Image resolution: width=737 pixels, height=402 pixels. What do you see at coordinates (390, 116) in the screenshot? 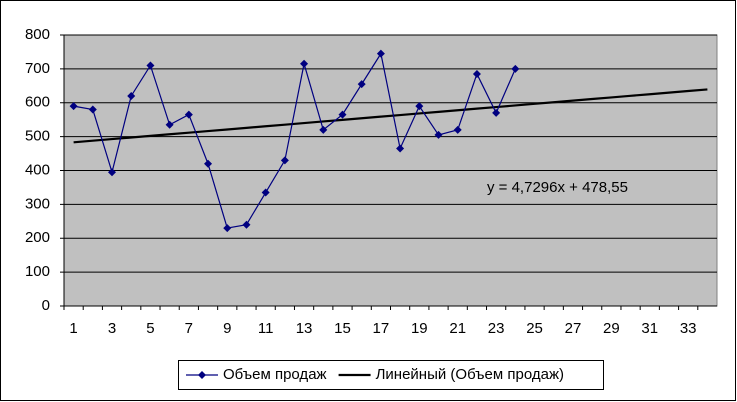
I see `trend-line` at bounding box center [390, 116].